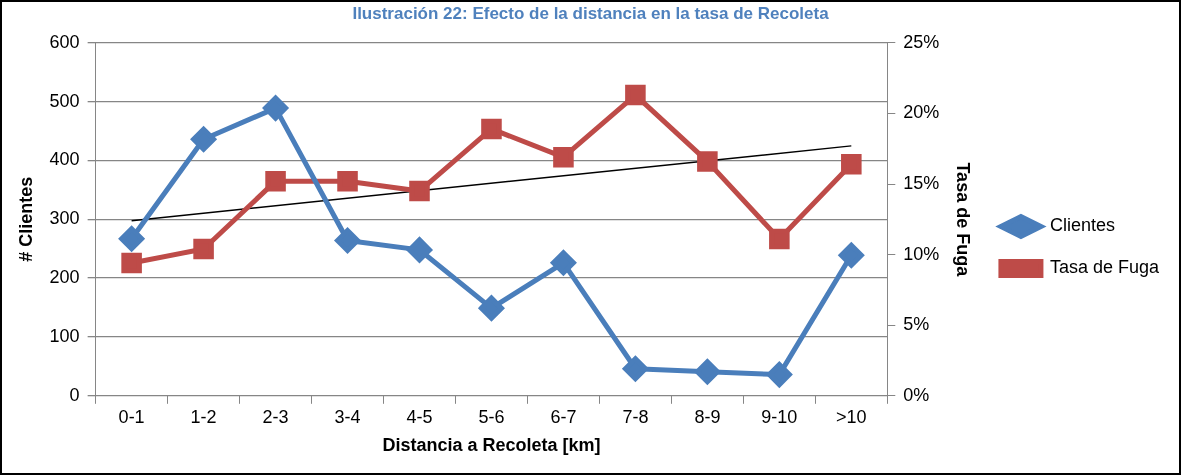 The width and height of the screenshot is (1181, 475). Describe the element at coordinates (563, 416) in the screenshot. I see `x-tick-label: 6-7` at that location.